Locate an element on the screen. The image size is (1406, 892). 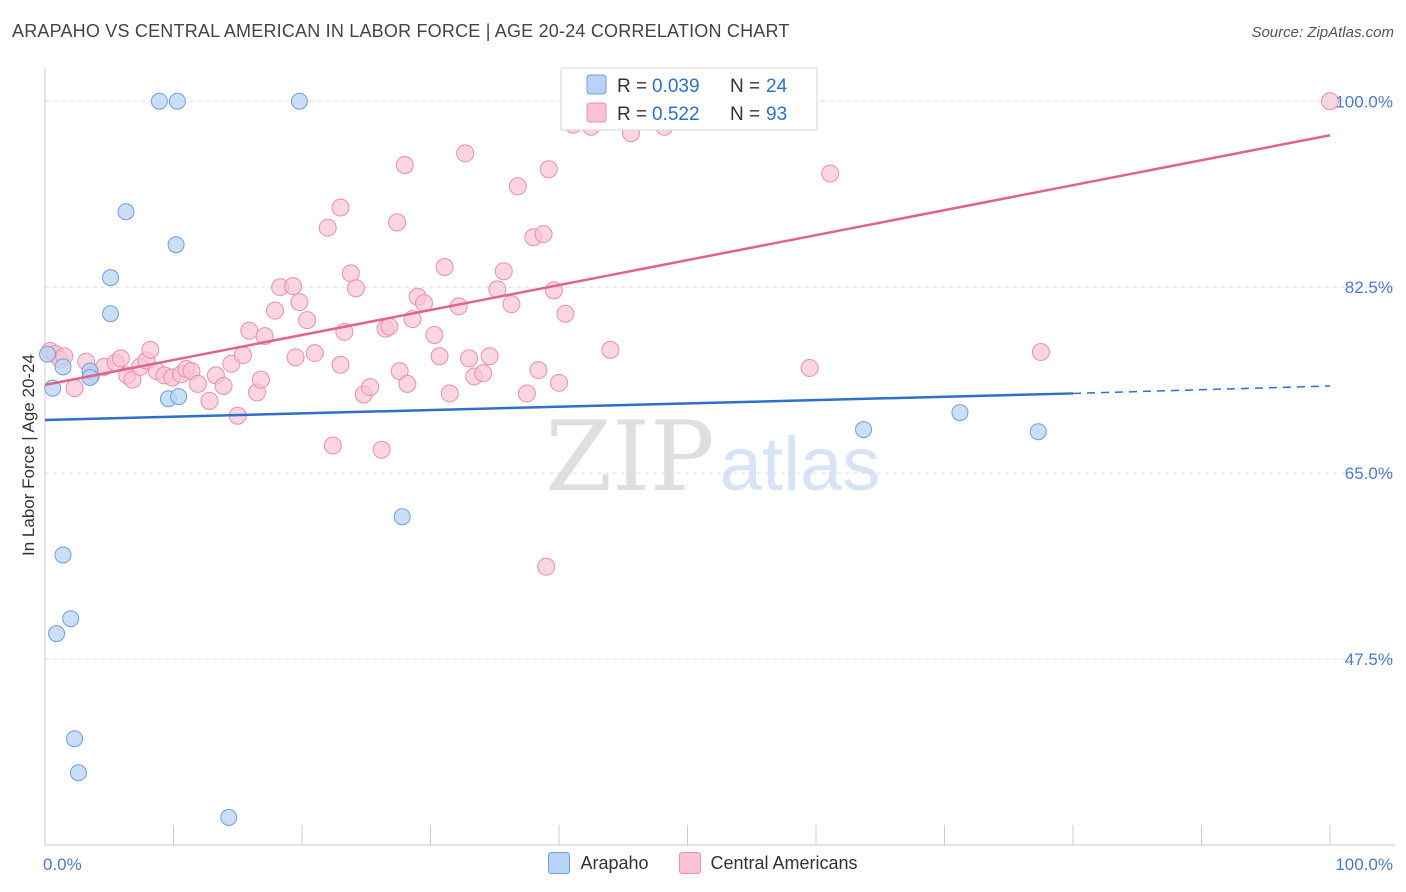
legend-n-value-2: 93 is located at coordinates (776, 114).